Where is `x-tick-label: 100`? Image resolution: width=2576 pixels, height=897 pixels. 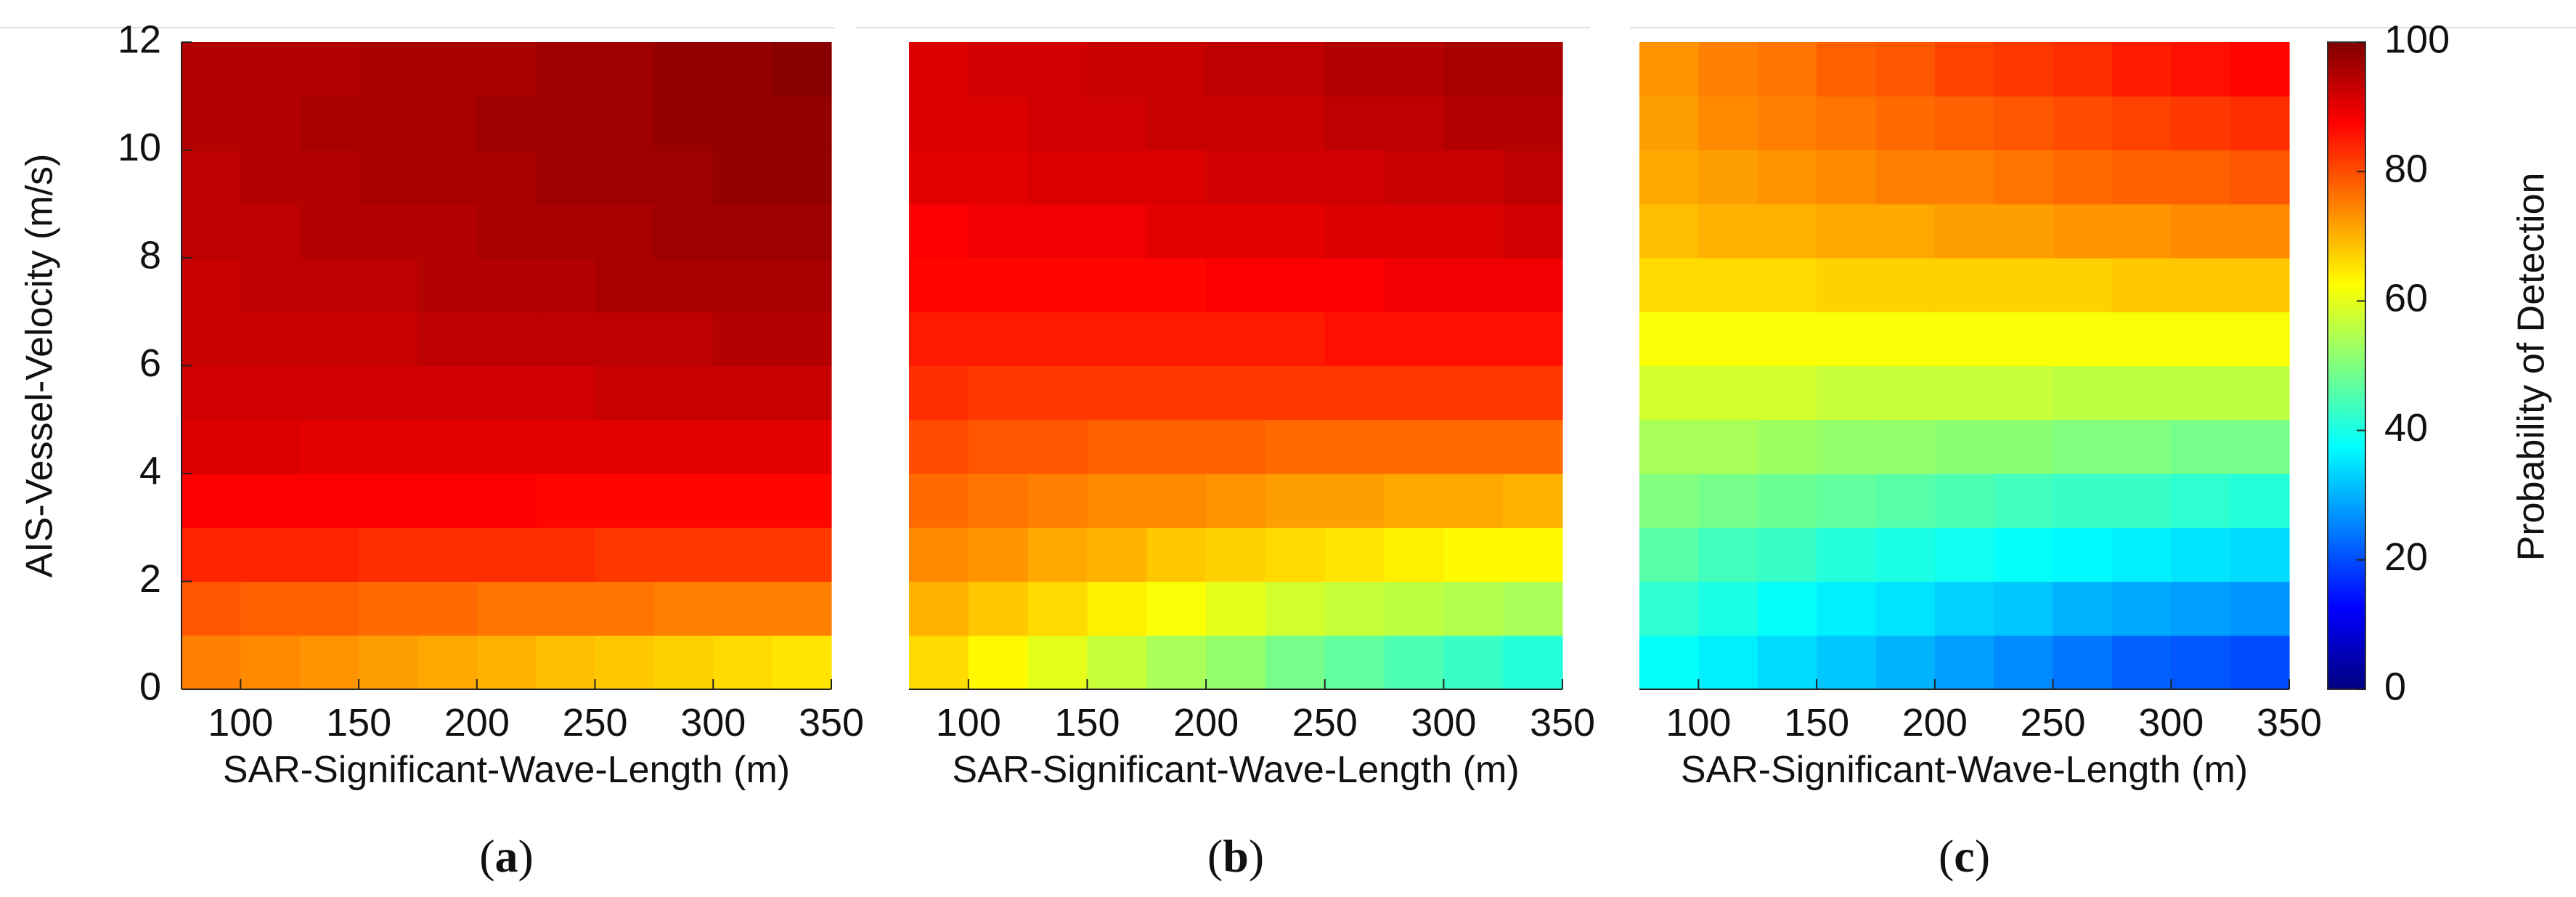 x-tick-label: 100 is located at coordinates (968, 722).